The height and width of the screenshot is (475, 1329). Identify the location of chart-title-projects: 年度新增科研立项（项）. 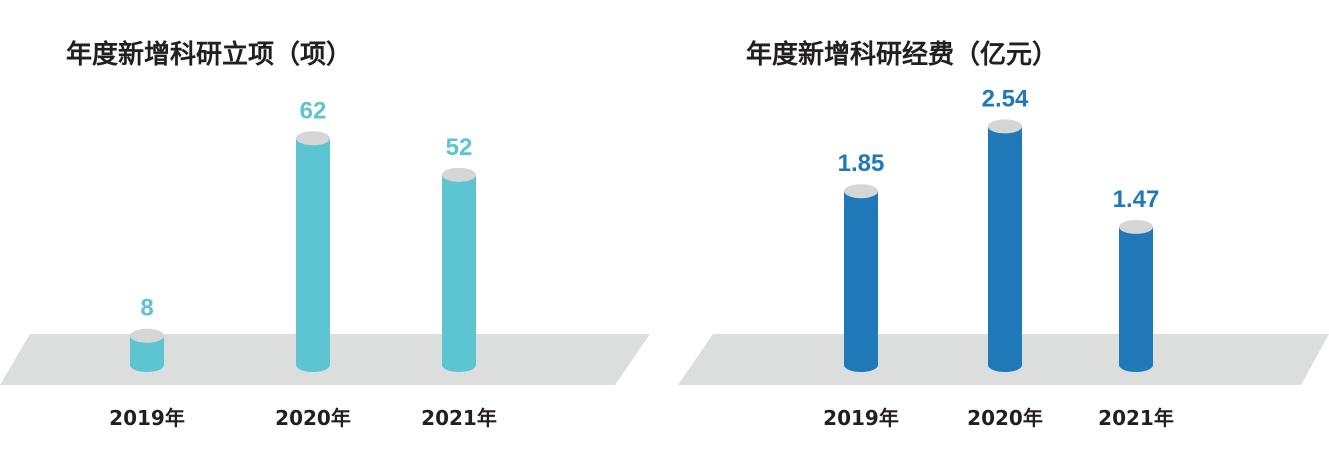
(209, 55).